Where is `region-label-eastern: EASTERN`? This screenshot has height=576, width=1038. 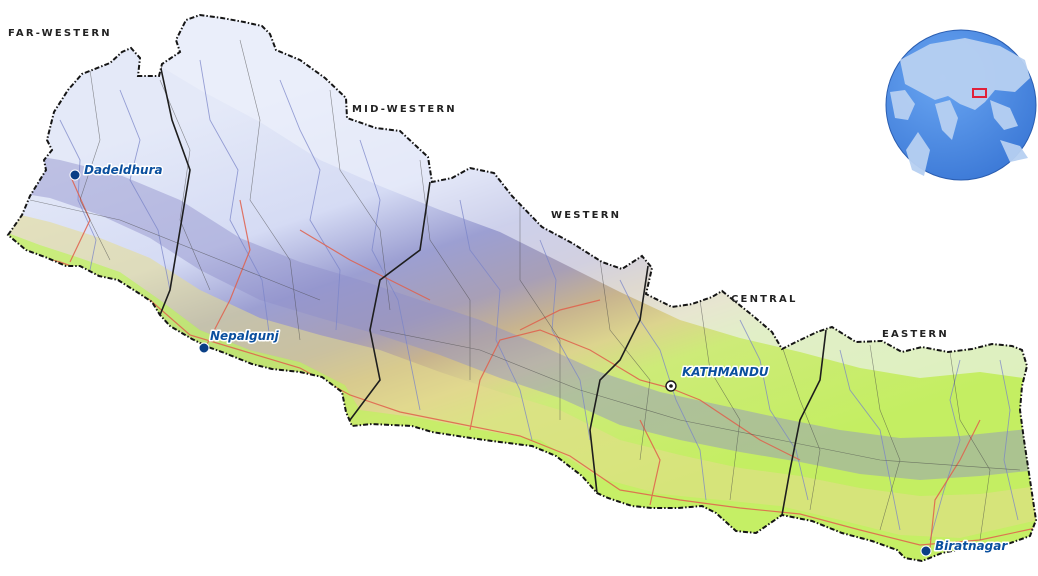 region-label-eastern: EASTERN is located at coordinates (915, 334).